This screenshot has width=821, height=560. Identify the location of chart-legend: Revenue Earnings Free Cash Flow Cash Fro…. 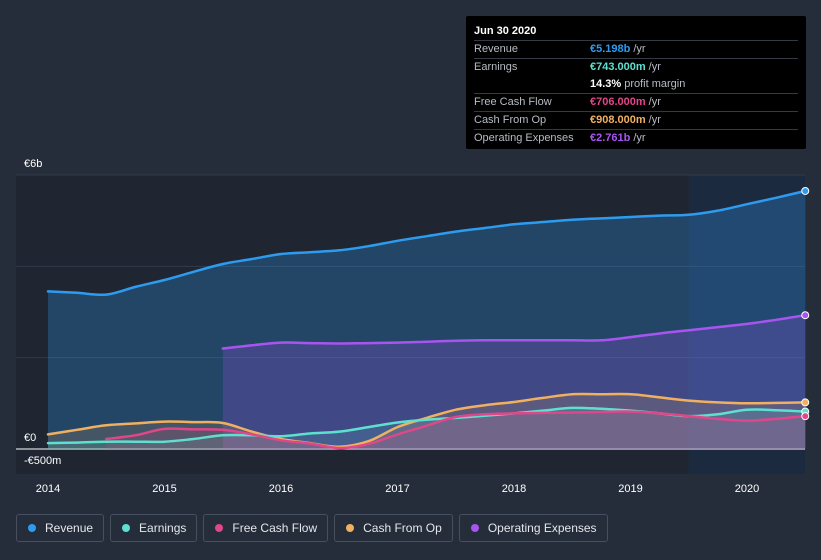
(312, 528).